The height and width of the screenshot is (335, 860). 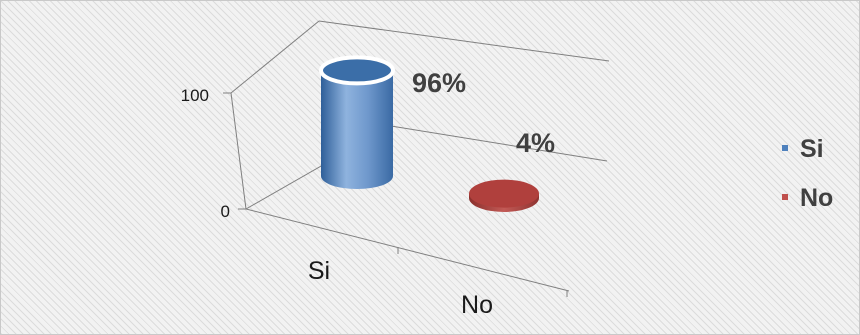 I want to click on category-label-si: Si, so click(x=319, y=271).